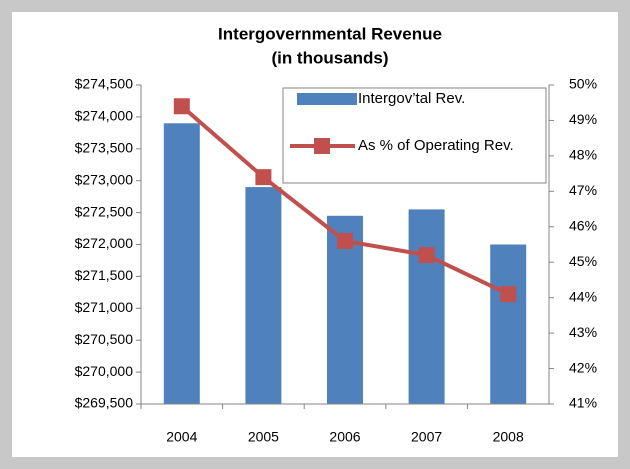 The width and height of the screenshot is (630, 469). Describe the element at coordinates (583, 225) in the screenshot. I see `y2-tick-label: 46%` at that location.